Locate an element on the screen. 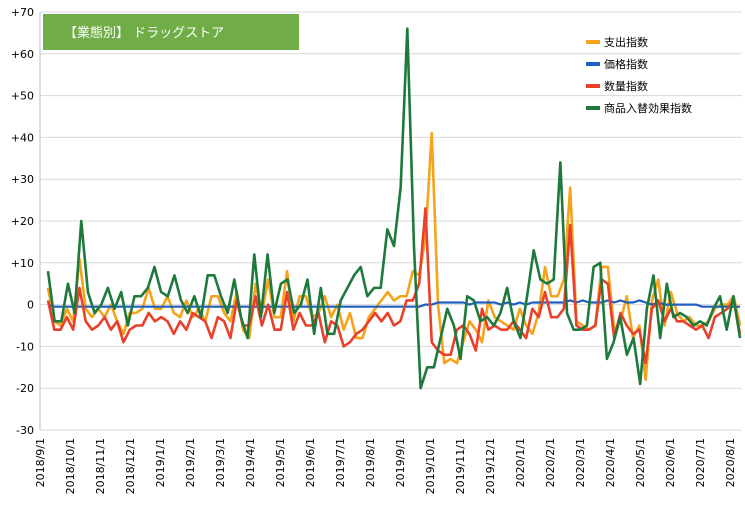  chart-title-box: 【業態別】 ドラッグストア is located at coordinates (171, 32).